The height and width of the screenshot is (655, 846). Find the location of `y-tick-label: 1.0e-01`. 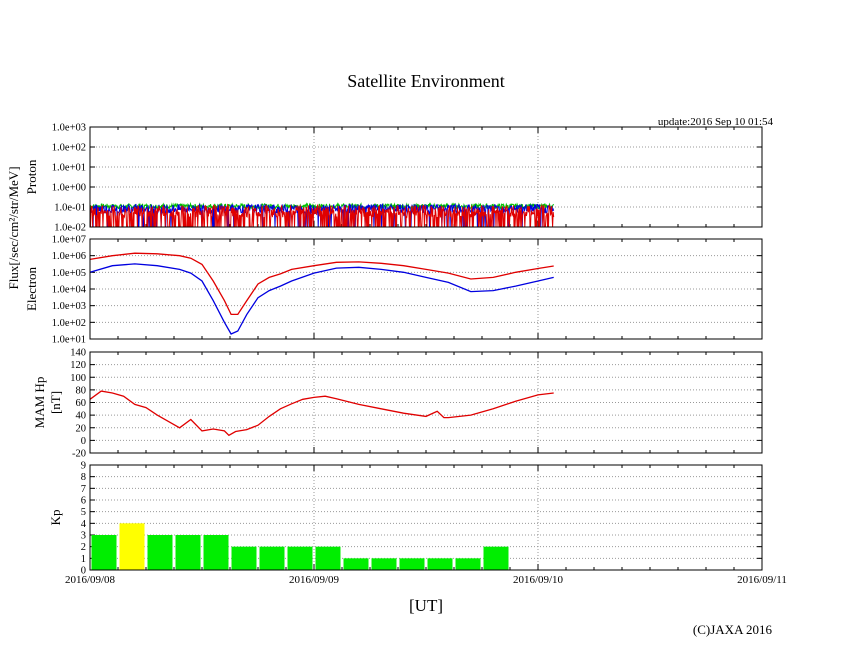

y-tick-label: 1.0e-01 is located at coordinates (70, 208).